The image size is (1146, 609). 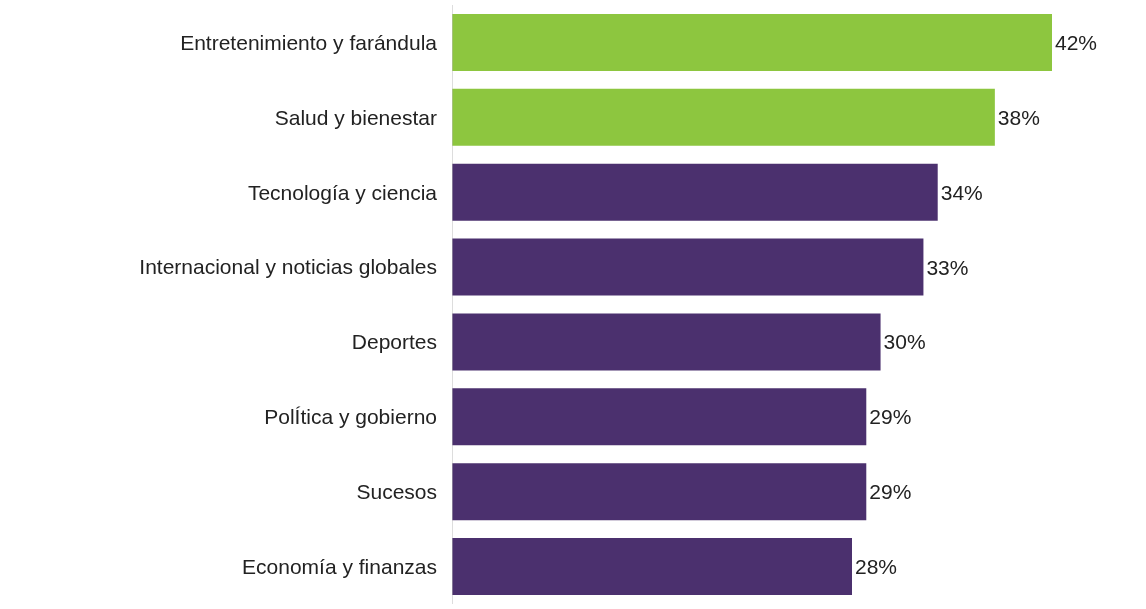 What do you see at coordinates (1018, 117) in the screenshot?
I see `data-label: 38%` at bounding box center [1018, 117].